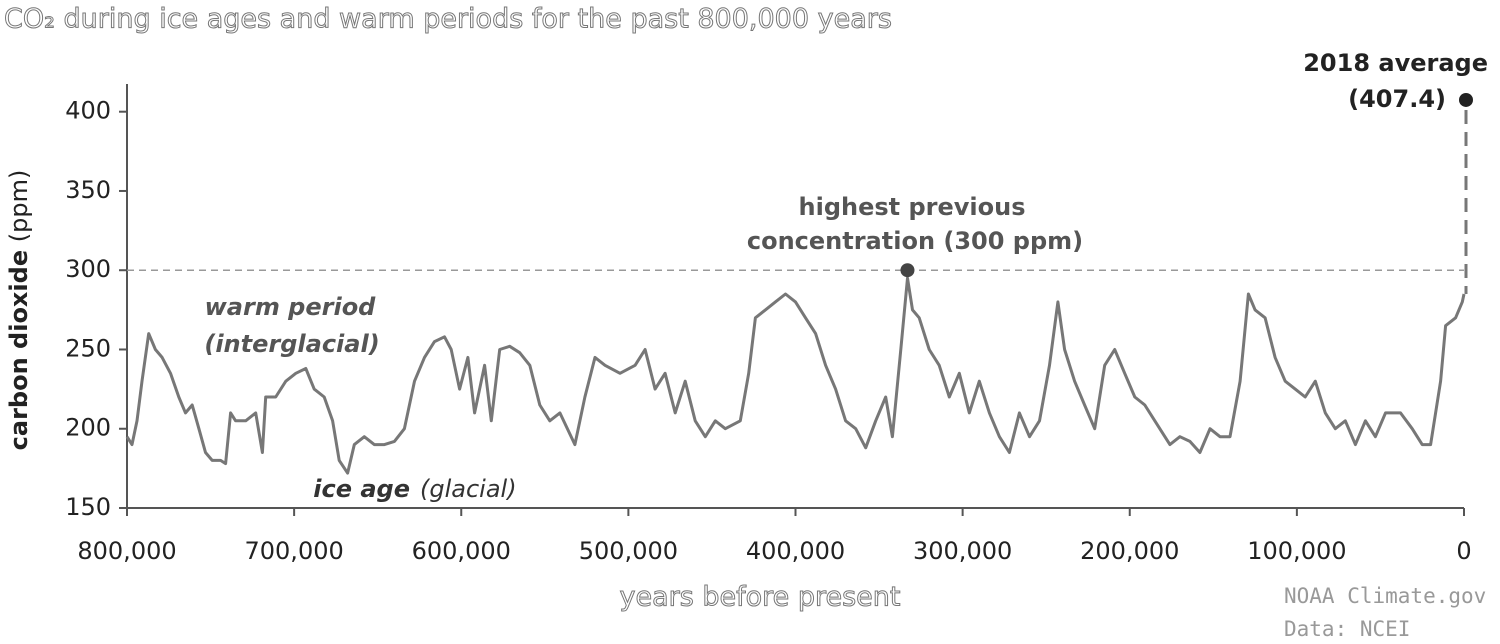 Image resolution: width=1500 pixels, height=644 pixels. What do you see at coordinates (1463, 551) in the screenshot?
I see `x-tick-label: 0` at bounding box center [1463, 551].